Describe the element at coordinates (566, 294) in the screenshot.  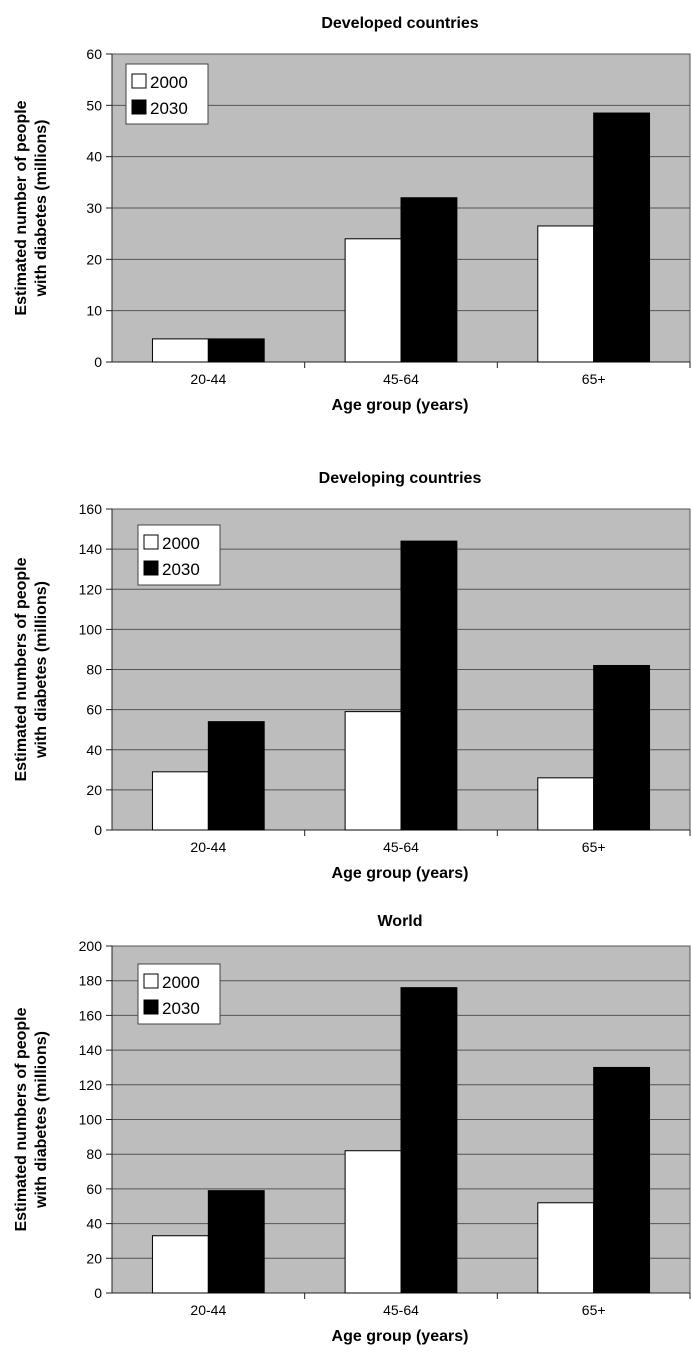
I see `chart-0-bar-2000-65+` at that location.